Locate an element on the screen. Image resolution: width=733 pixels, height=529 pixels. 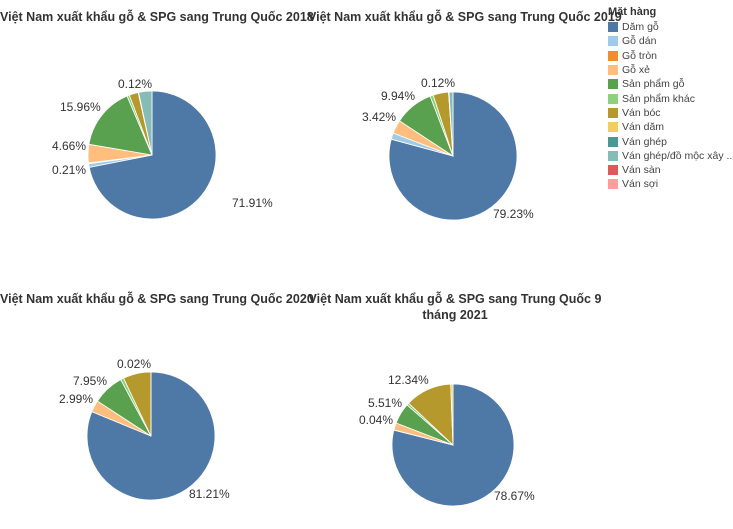
legend-item: Sản phẩm gỗ is located at coordinates (670, 84).